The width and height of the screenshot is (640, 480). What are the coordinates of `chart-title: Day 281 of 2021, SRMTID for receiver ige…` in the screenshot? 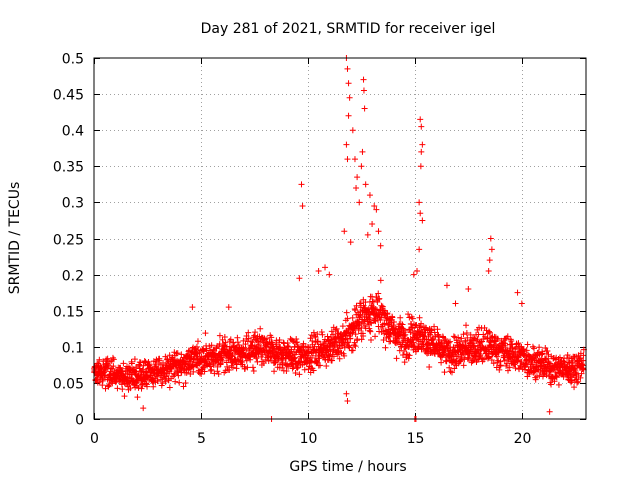 It's located at (348, 29).